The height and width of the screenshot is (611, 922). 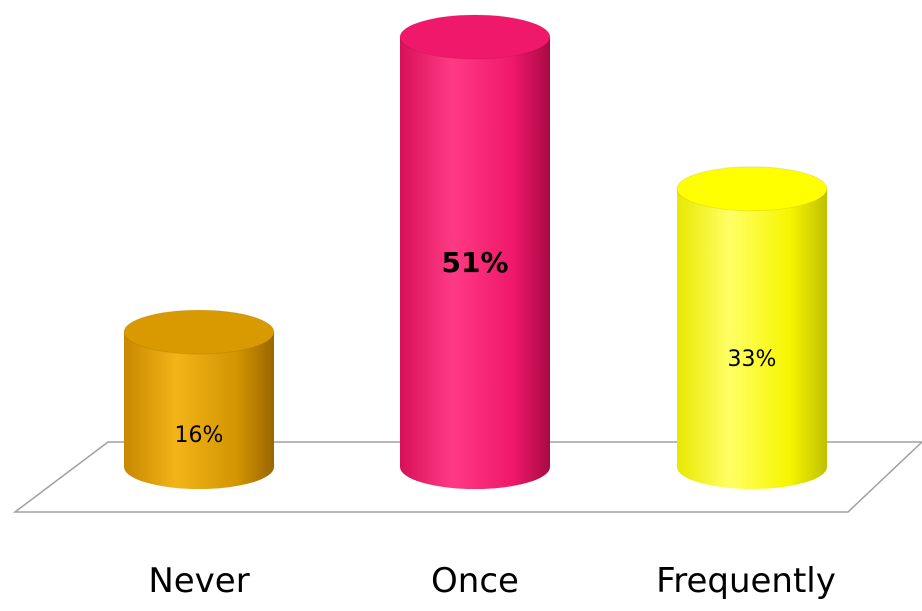 I want to click on category-label: Never, so click(x=198, y=581).